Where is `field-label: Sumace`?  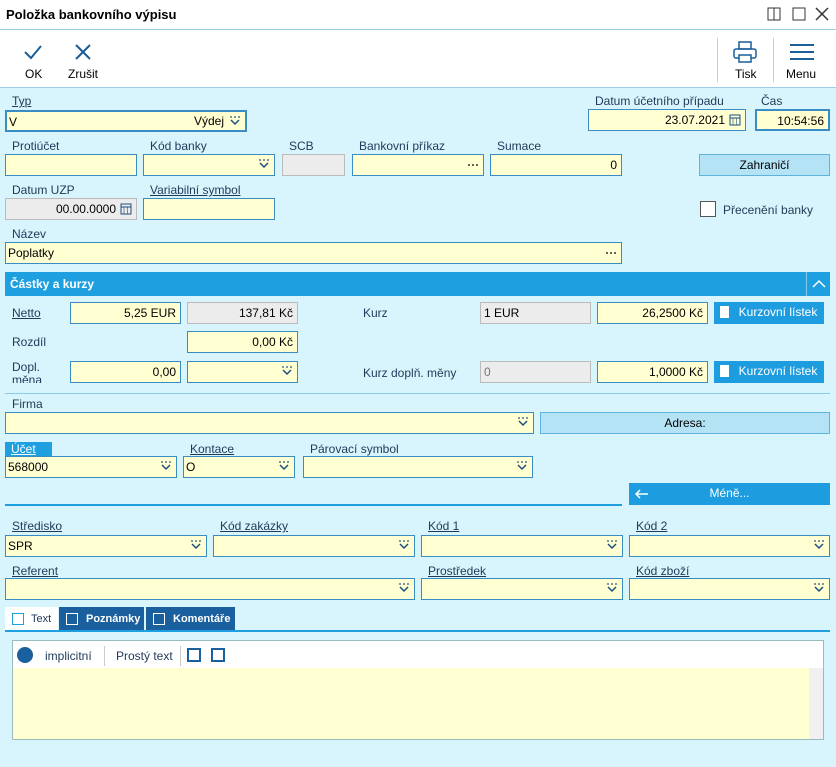 field-label: Sumace is located at coordinates (519, 146).